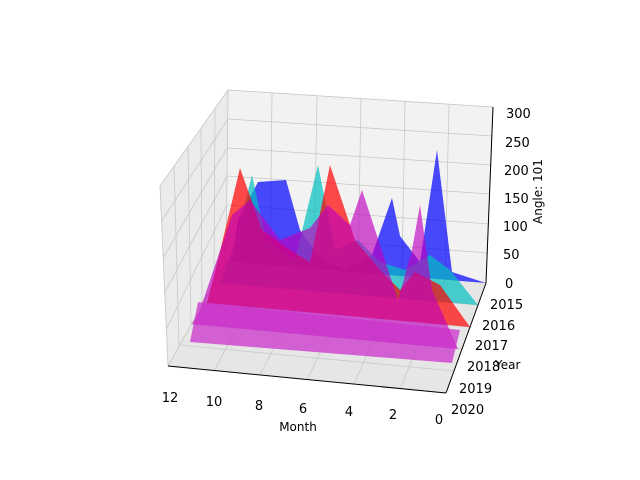  I want to click on month-axis-line, so click(307, 379).